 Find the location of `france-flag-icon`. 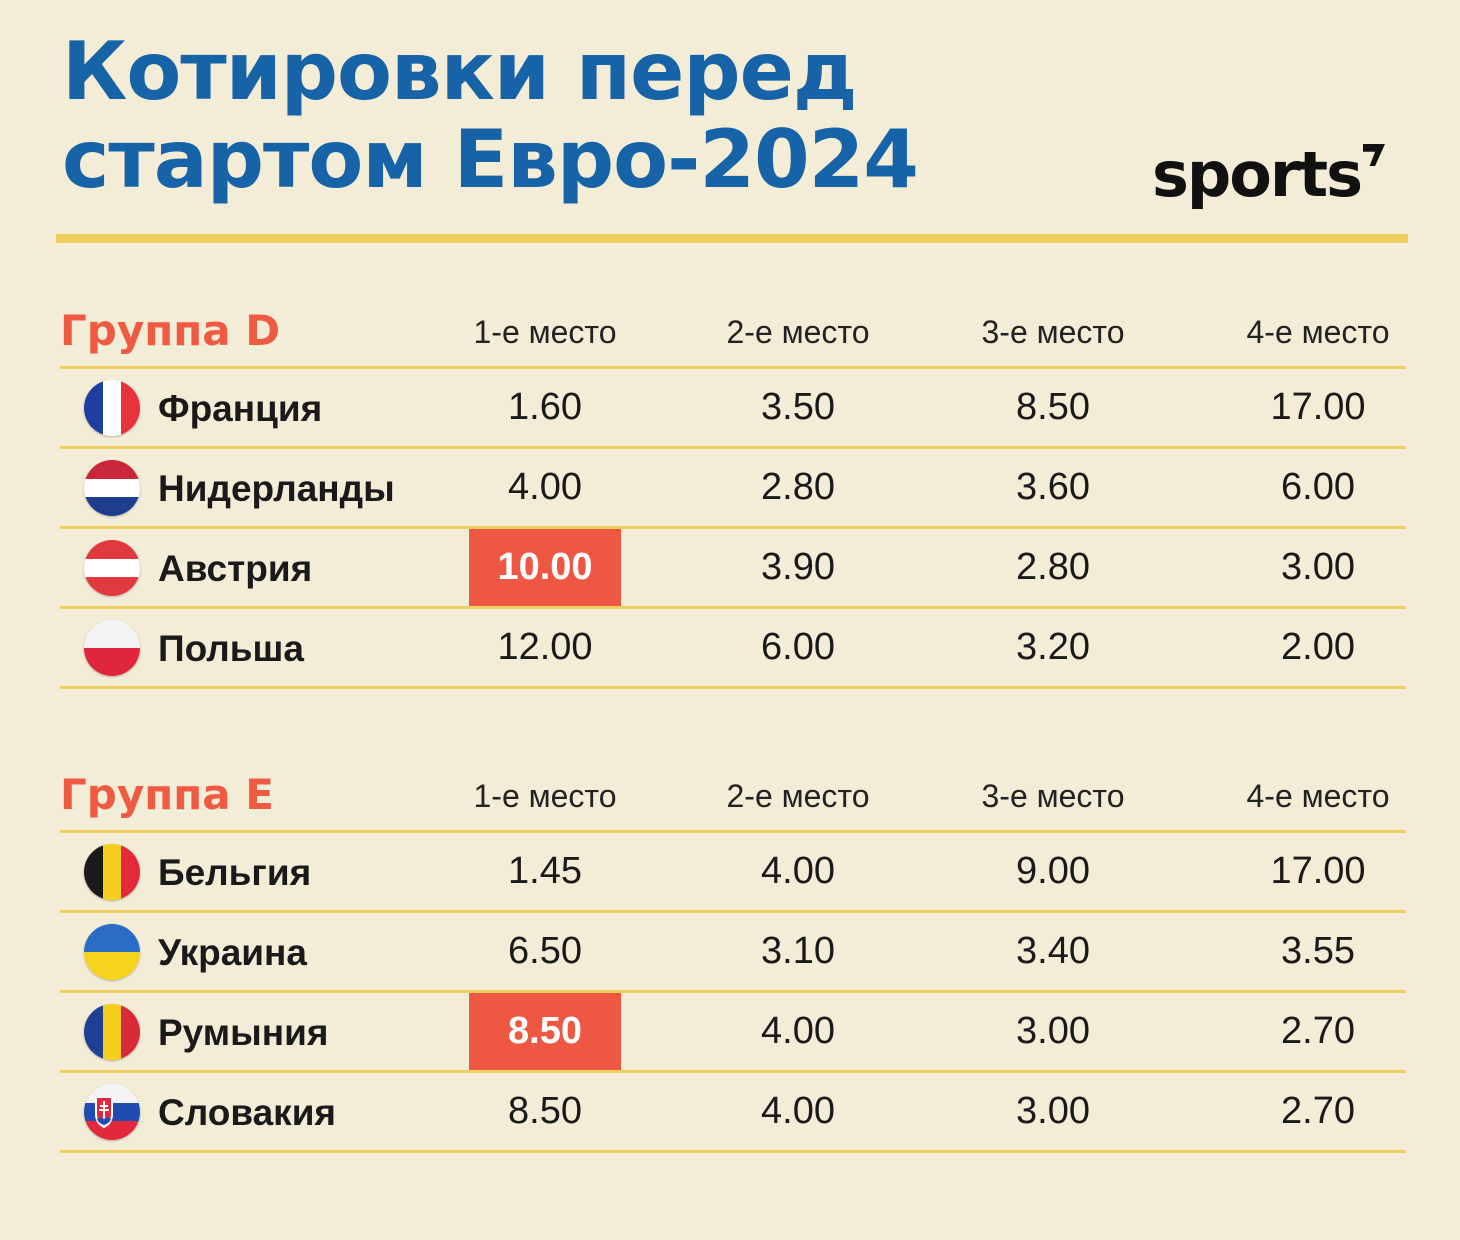

france-flag-icon is located at coordinates (112, 408).